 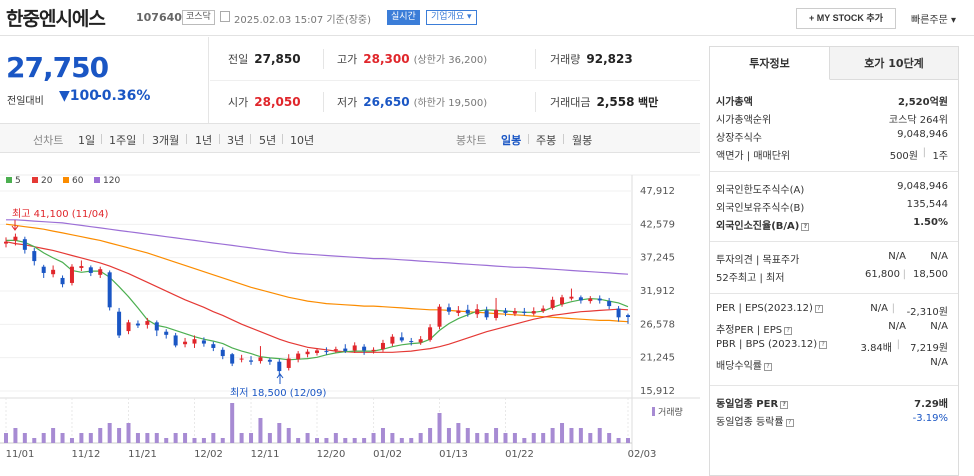 What do you see at coordinates (265, 454) in the screenshot?
I see `x-tick-label: 12/11` at bounding box center [265, 454].